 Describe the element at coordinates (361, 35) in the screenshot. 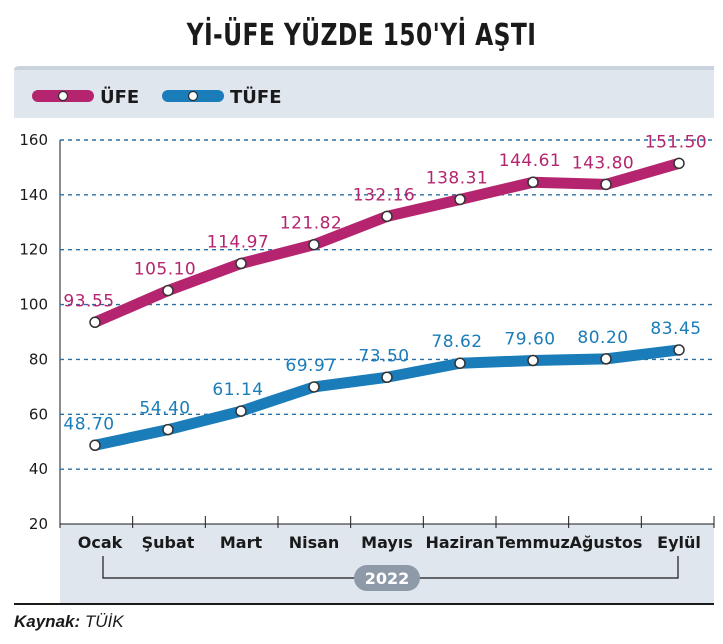

I see `chart-title: Yİ-ÜFE YÜZDE 150'Yİ AŞTI` at that location.